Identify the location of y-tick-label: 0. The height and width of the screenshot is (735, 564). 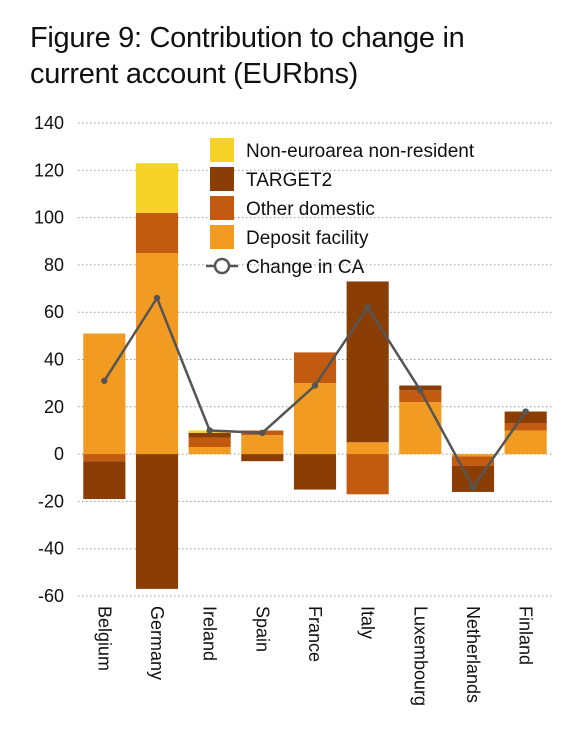
(59, 454).